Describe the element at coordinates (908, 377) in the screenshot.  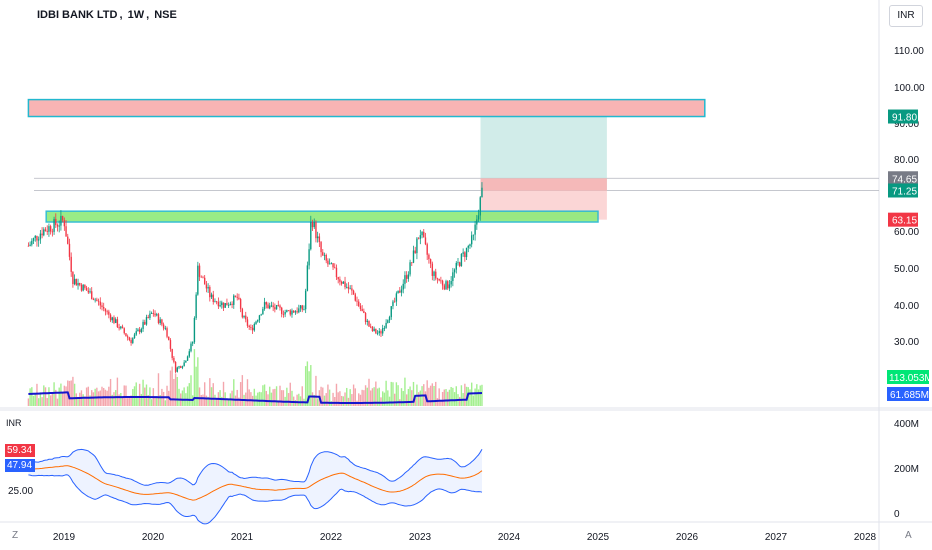
I see `volume-badge` at that location.